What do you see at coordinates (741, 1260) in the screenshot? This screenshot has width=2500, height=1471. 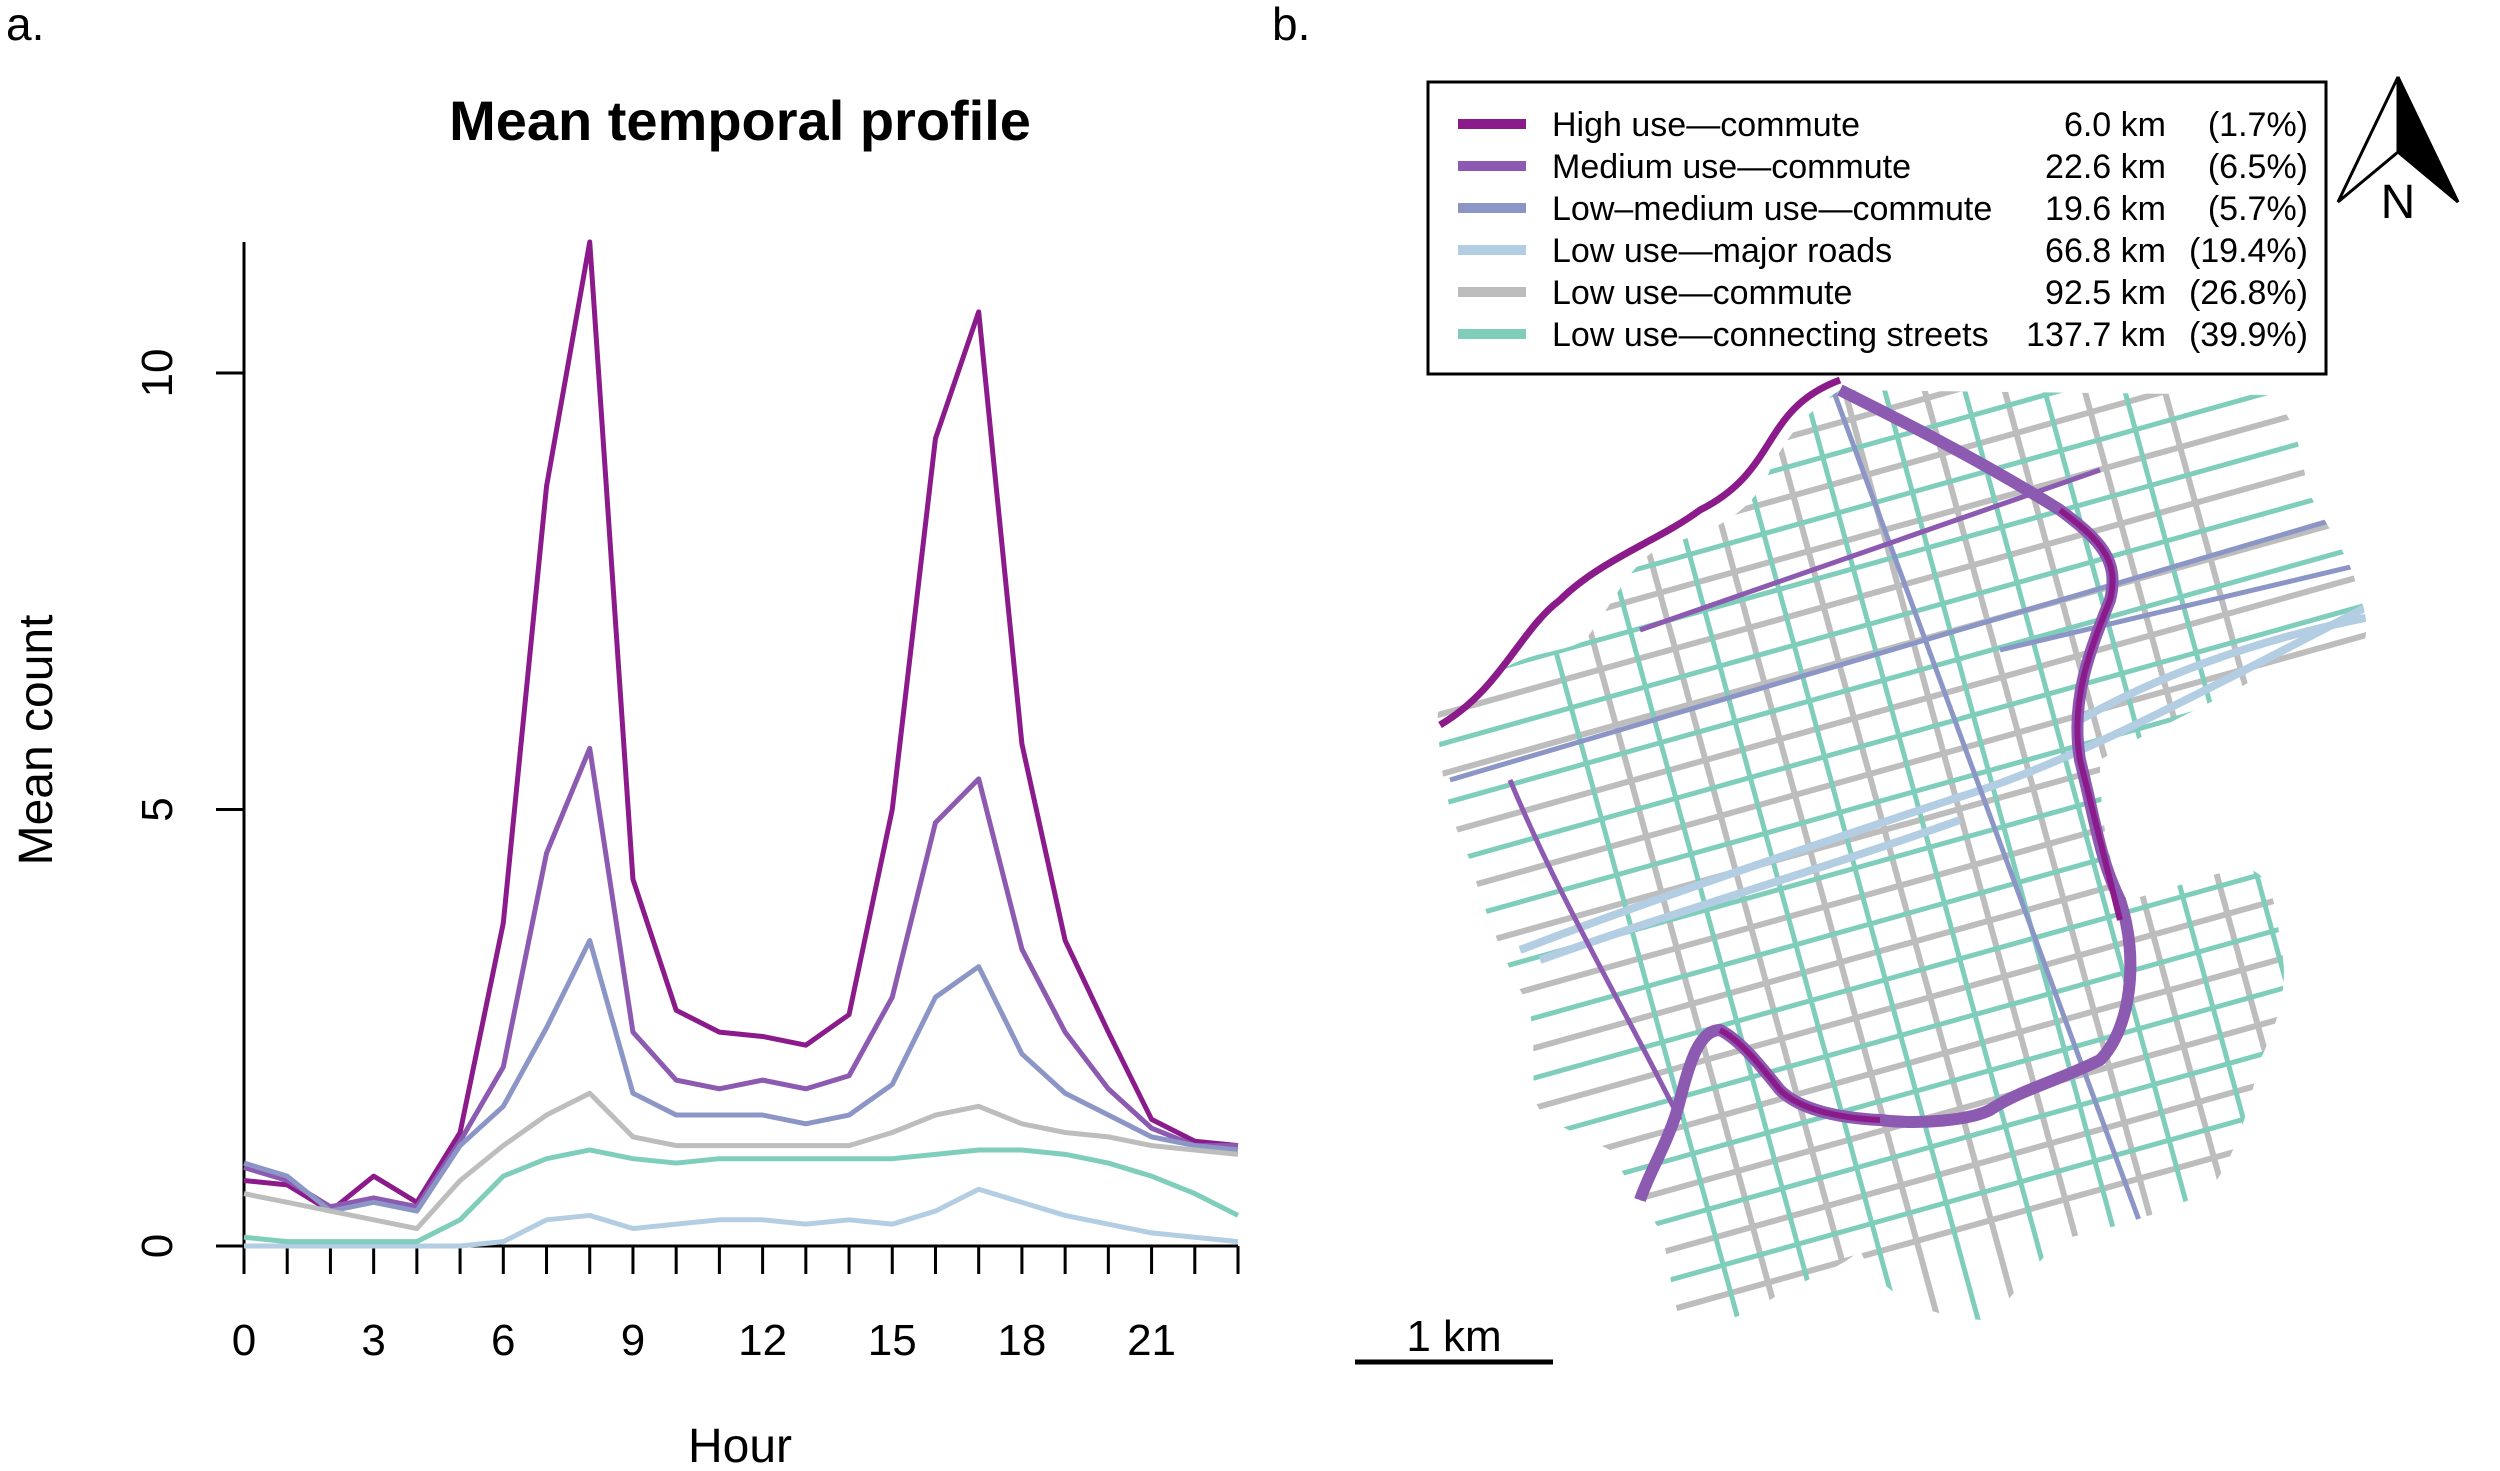 I see `x-minor-ticks` at bounding box center [741, 1260].